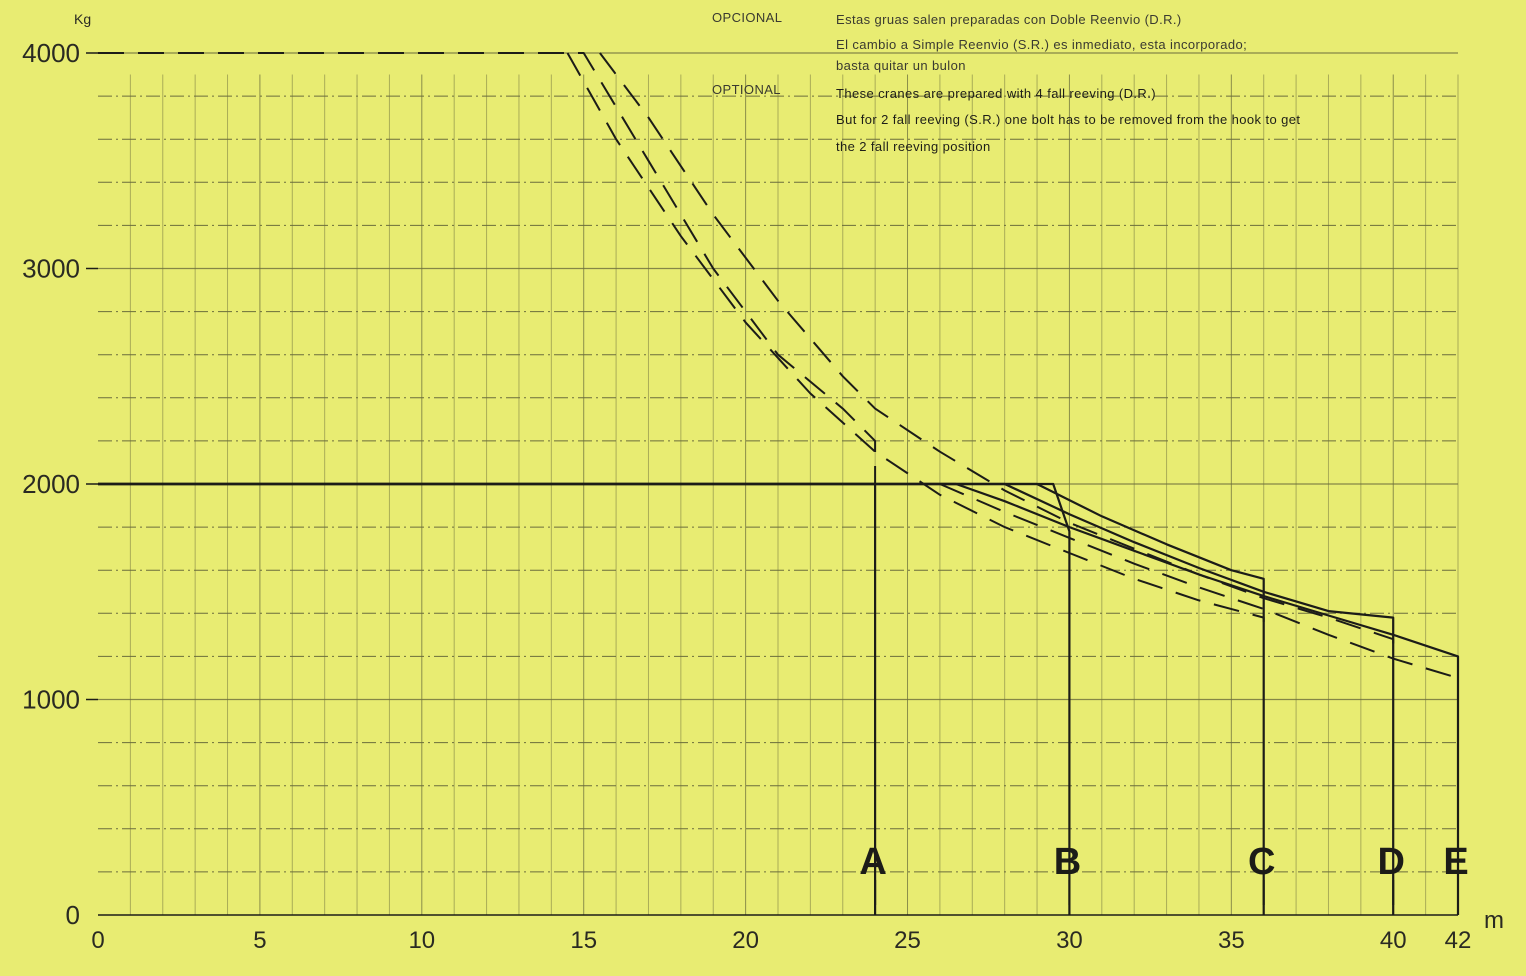 The image size is (1526, 976). What do you see at coordinates (73, 915) in the screenshot?
I see `y-tick-label: 0` at bounding box center [73, 915].